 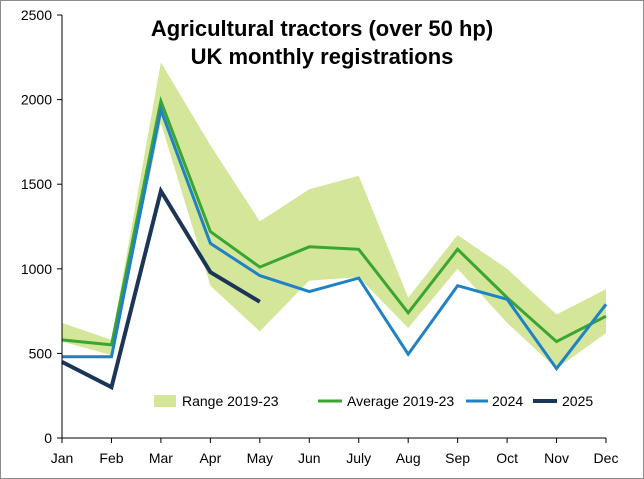 What do you see at coordinates (62, 458) in the screenshot?
I see `x-tick-label: Jan` at bounding box center [62, 458].